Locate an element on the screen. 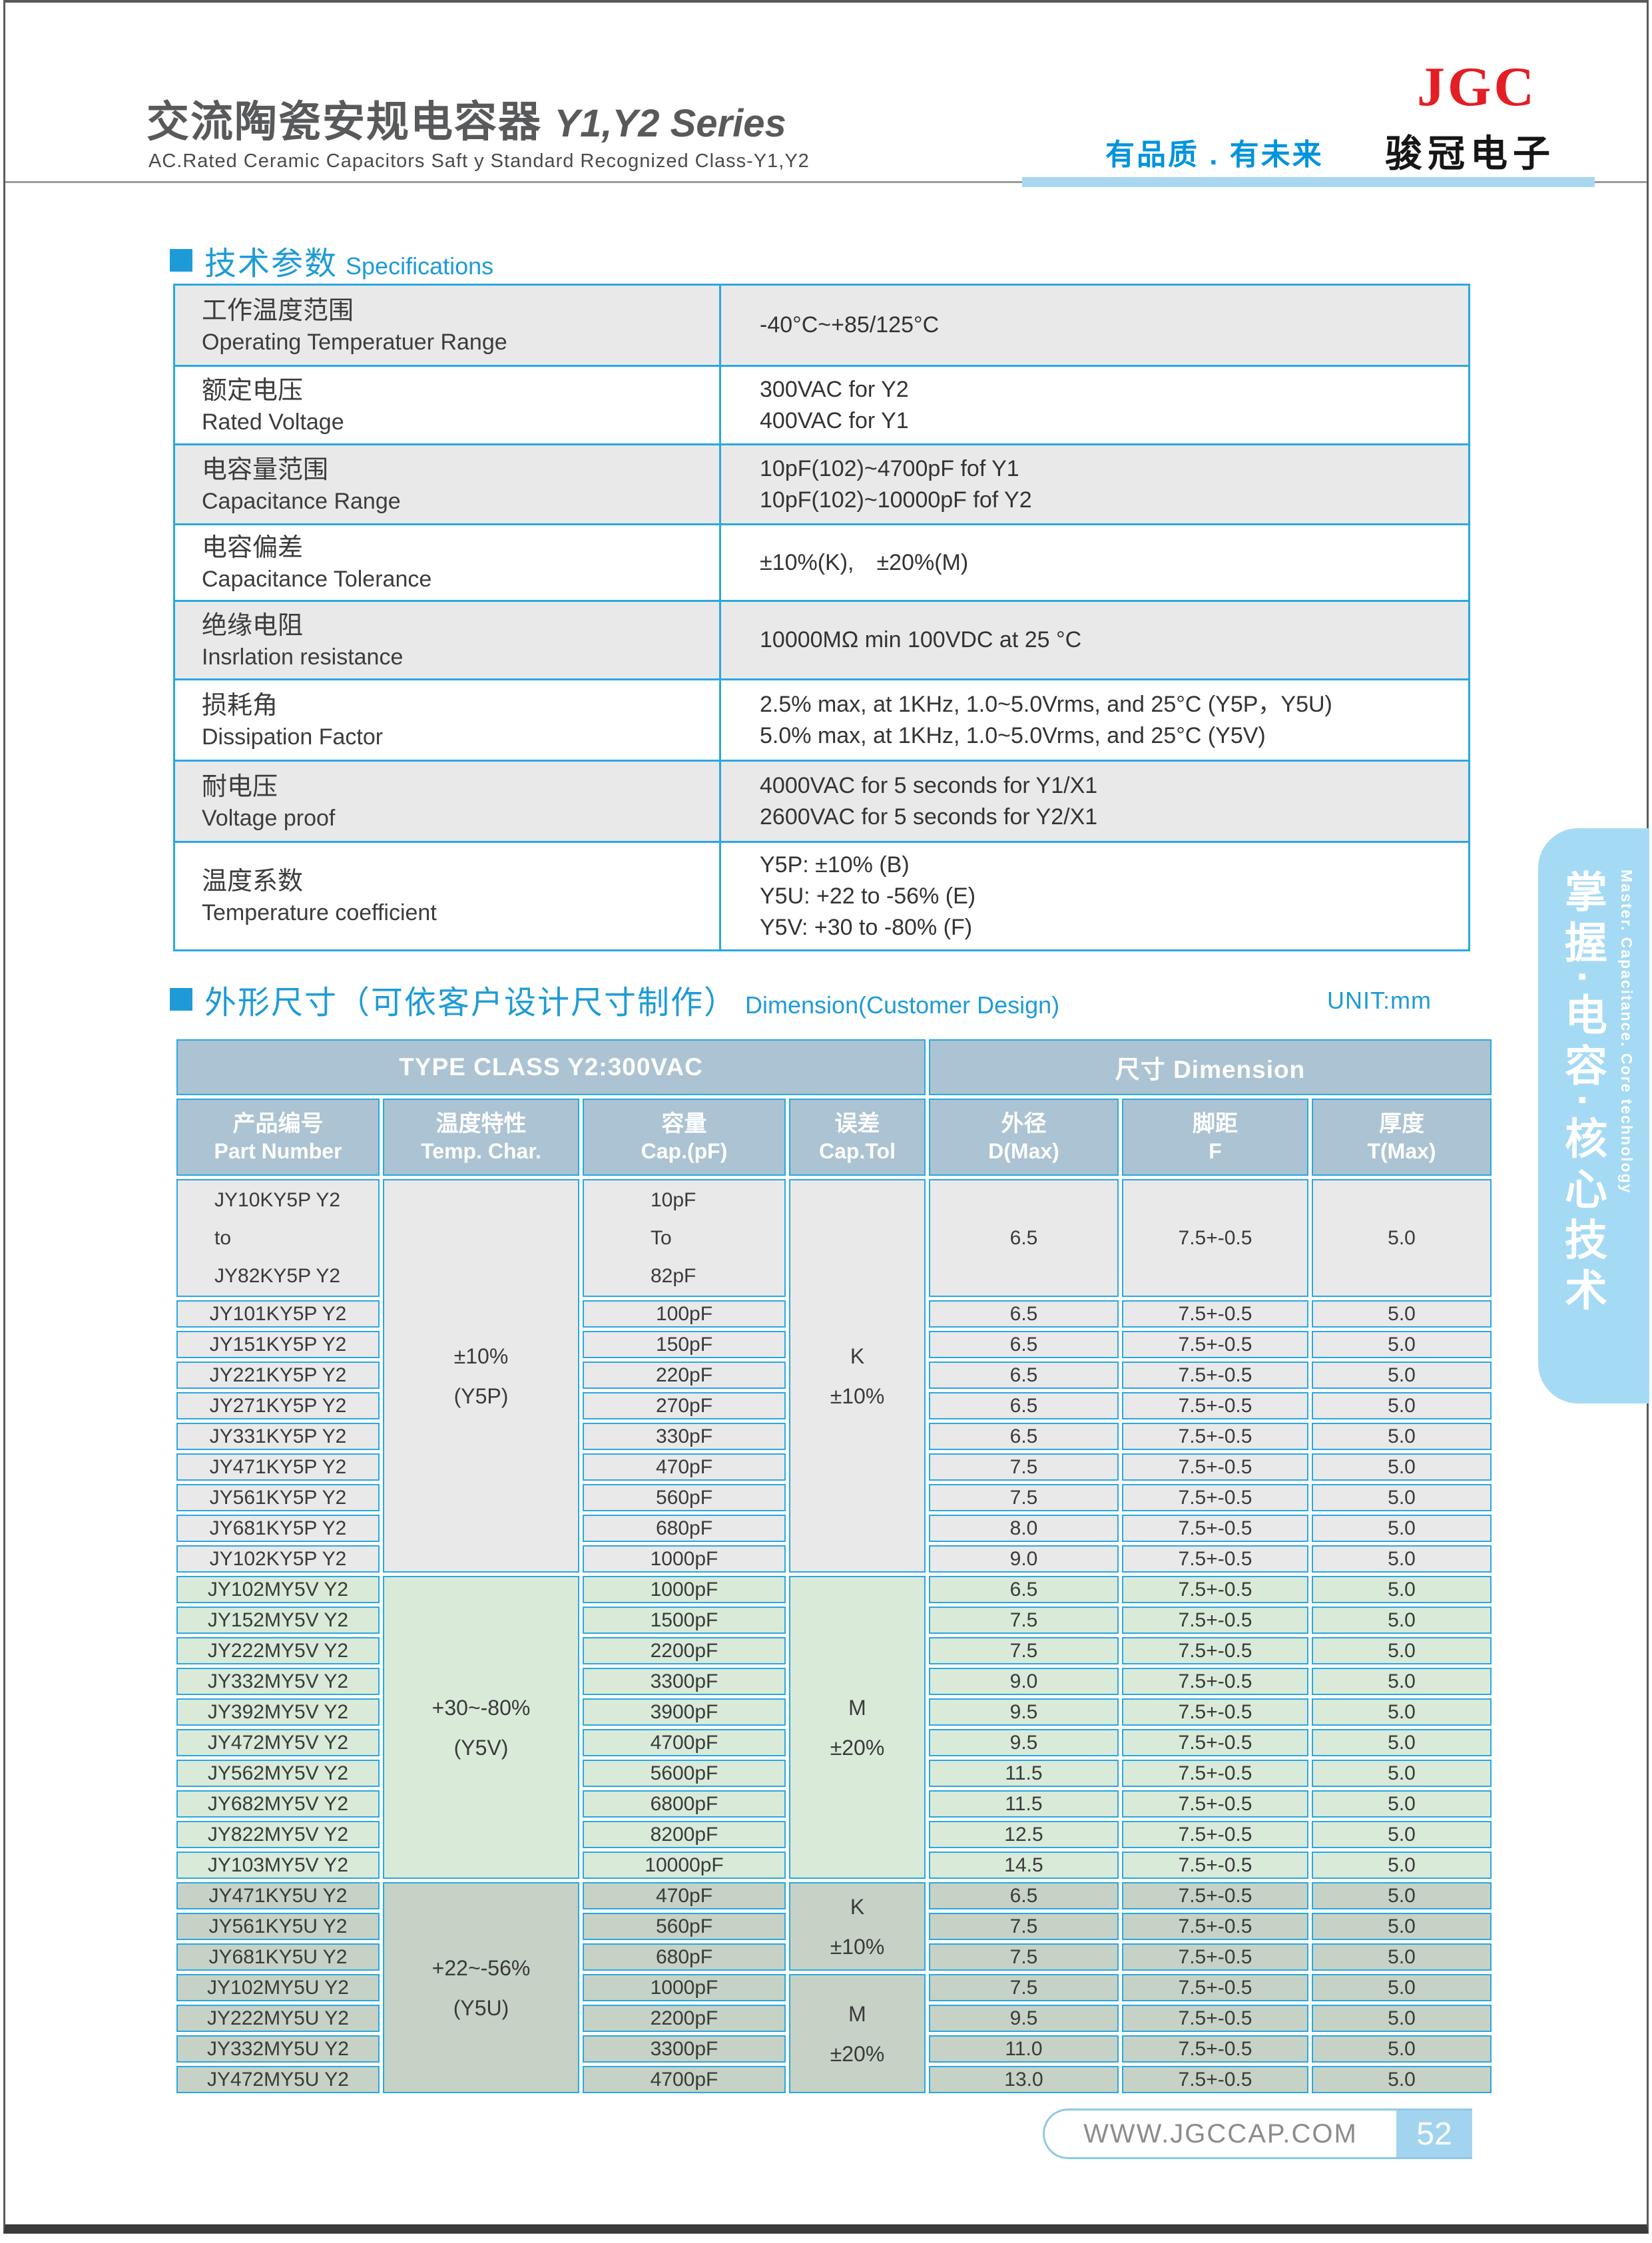  dim-row: JY102KY5P Y2 1000pF 9.0 7.5+-0.5 5.0 is located at coordinates (834, 1559).